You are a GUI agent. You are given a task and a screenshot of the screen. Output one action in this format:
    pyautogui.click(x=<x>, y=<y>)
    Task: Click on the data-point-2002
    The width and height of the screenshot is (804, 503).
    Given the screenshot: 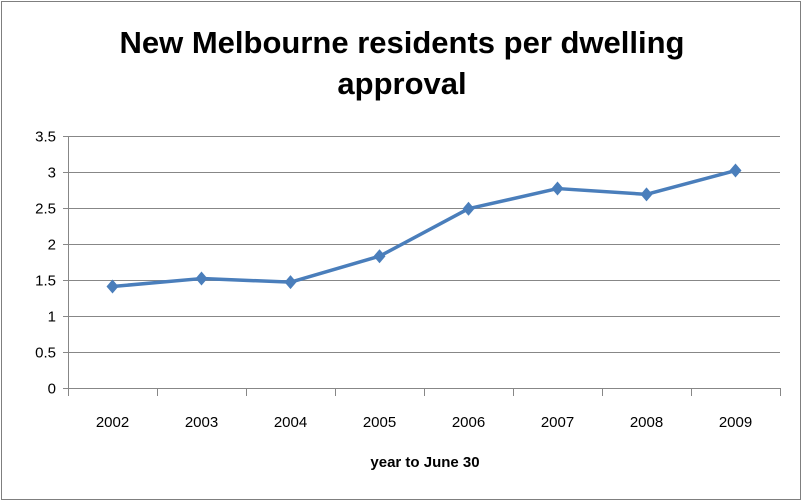 What is the action you would take?
    pyautogui.click(x=112, y=286)
    